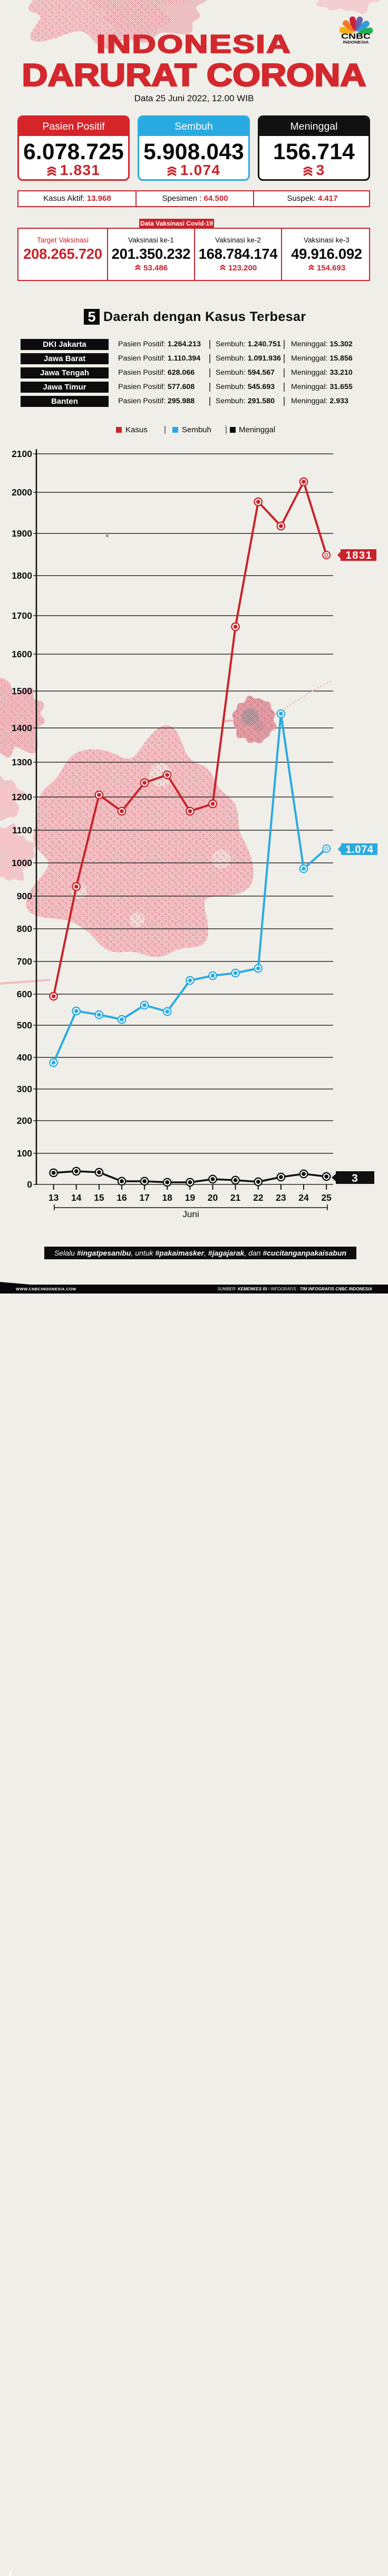 The width and height of the screenshot is (388, 2576). What do you see at coordinates (24, 1089) in the screenshot?
I see `svg-text: 300` at bounding box center [24, 1089].